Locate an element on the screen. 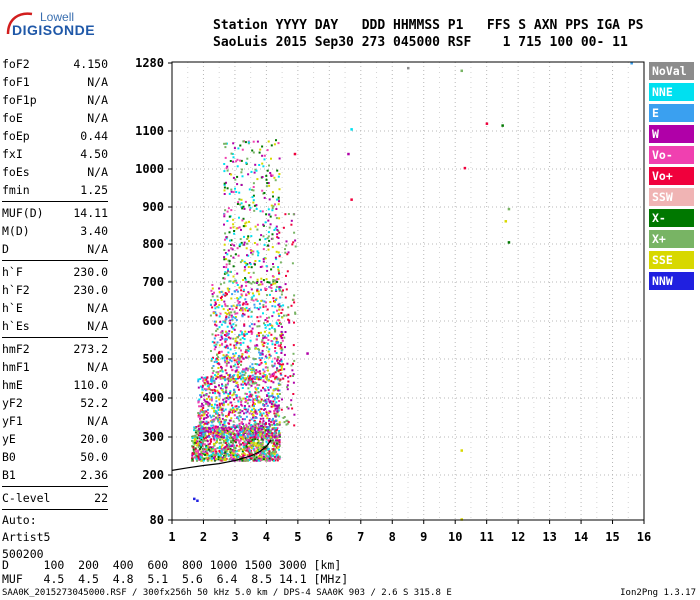 This screenshot has height=600, width=700. y-tick-label: 1280 is located at coordinates (149, 63).